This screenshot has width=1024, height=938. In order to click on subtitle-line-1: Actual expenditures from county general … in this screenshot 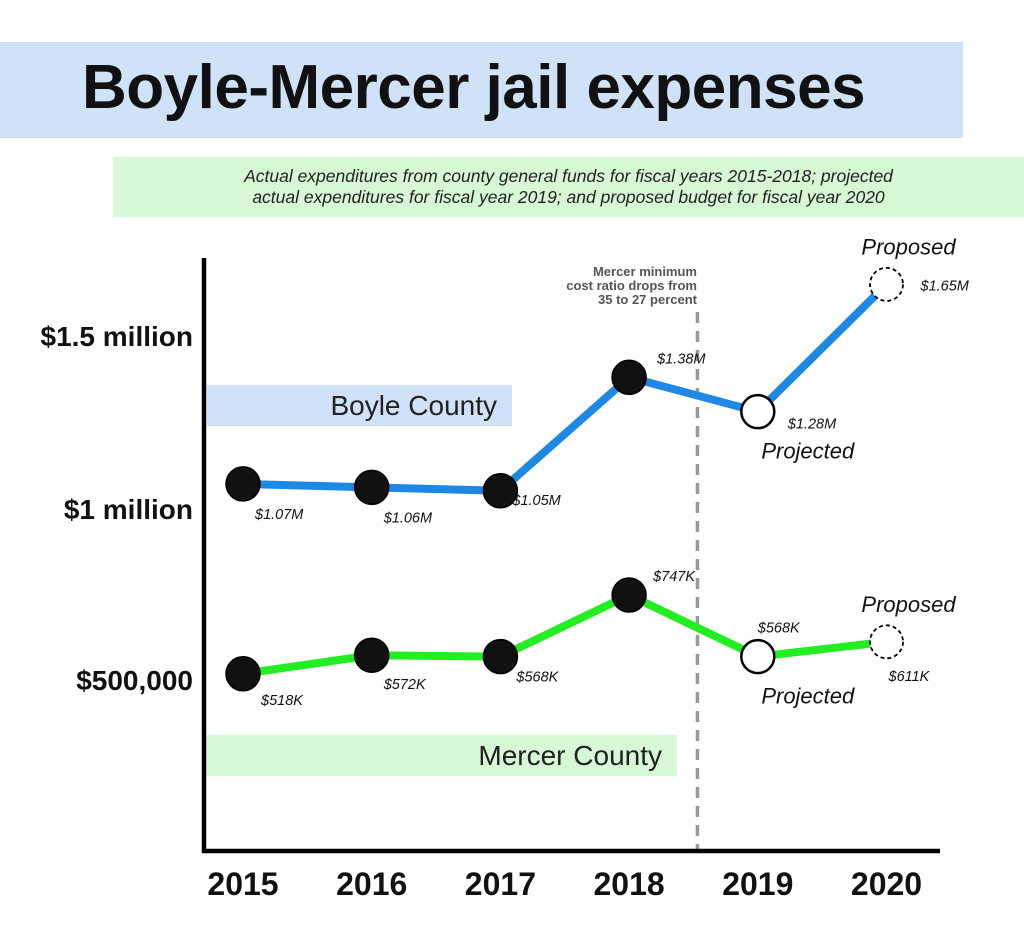, I will do `click(568, 176)`.